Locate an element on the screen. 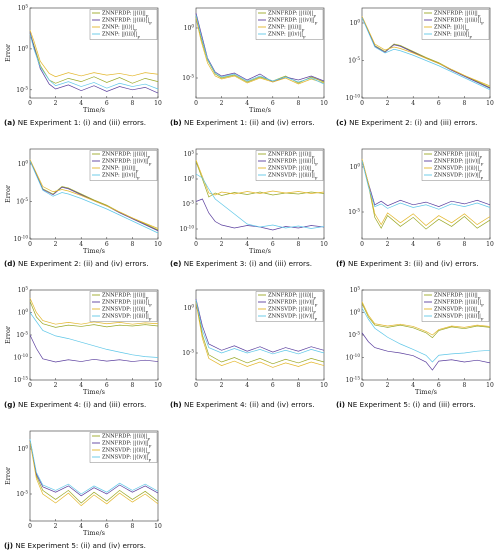  legend-entry: ZNNFRDP: ||(iii)||F is located at coordinates (459, 303).